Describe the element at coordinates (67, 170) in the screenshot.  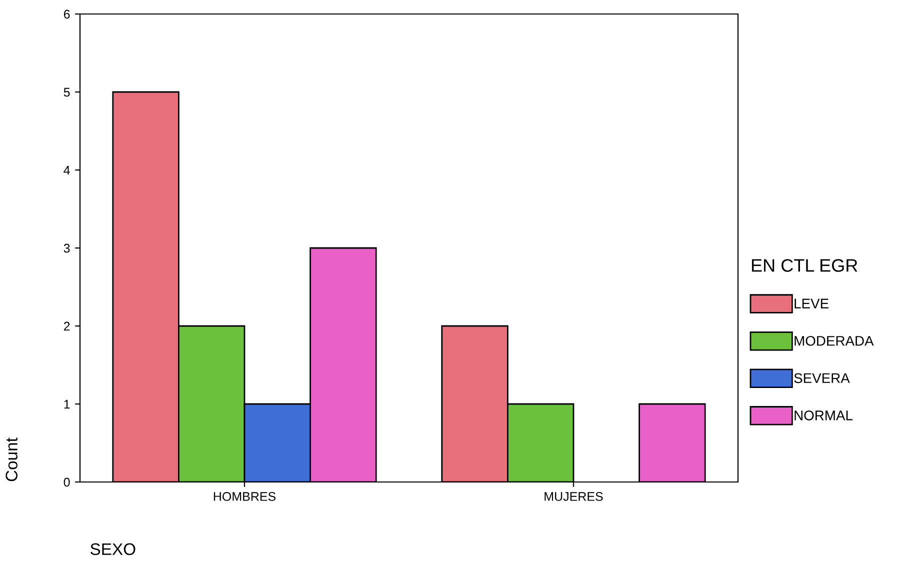
I see `y-tick-label: 4` at that location.